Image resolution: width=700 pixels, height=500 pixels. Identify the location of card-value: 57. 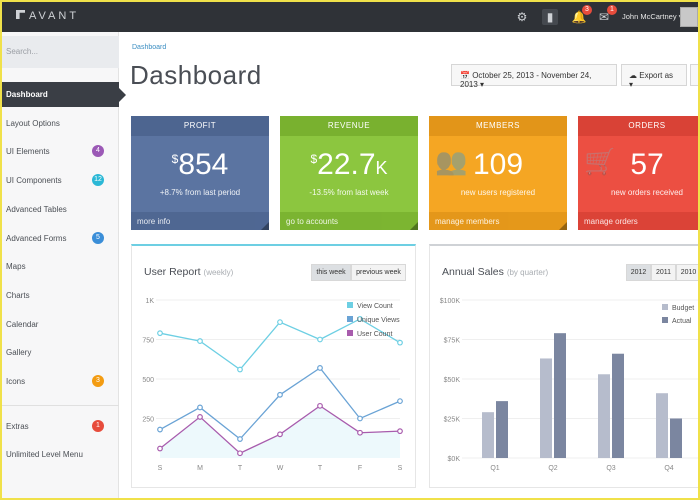
(647, 164).